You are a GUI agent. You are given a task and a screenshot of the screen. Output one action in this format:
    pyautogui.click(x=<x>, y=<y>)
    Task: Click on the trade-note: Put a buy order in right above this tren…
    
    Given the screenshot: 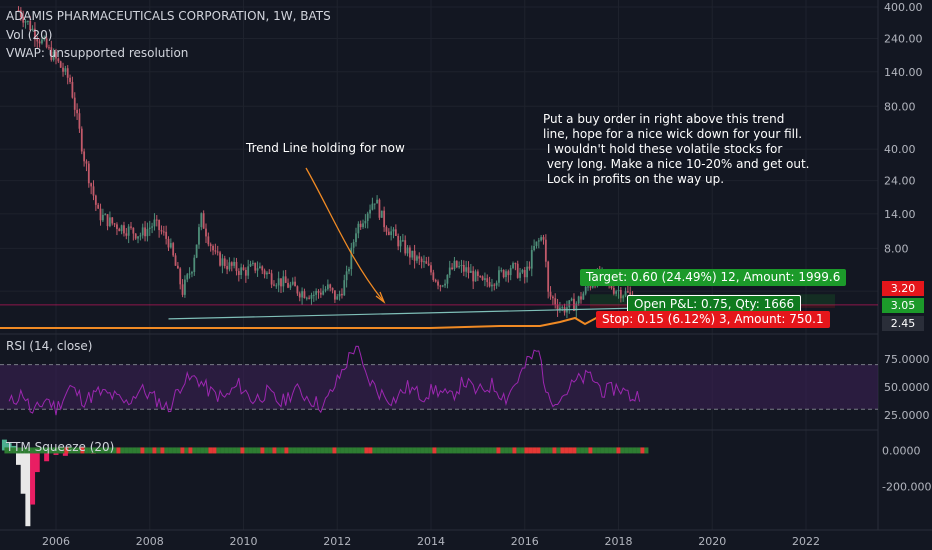 What is the action you would take?
    pyautogui.click(x=676, y=149)
    